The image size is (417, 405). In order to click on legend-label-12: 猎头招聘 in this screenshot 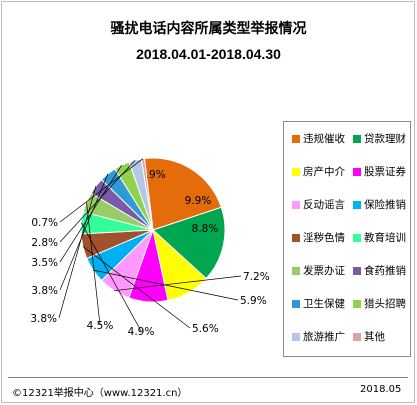, I will do `click(385, 304)`.